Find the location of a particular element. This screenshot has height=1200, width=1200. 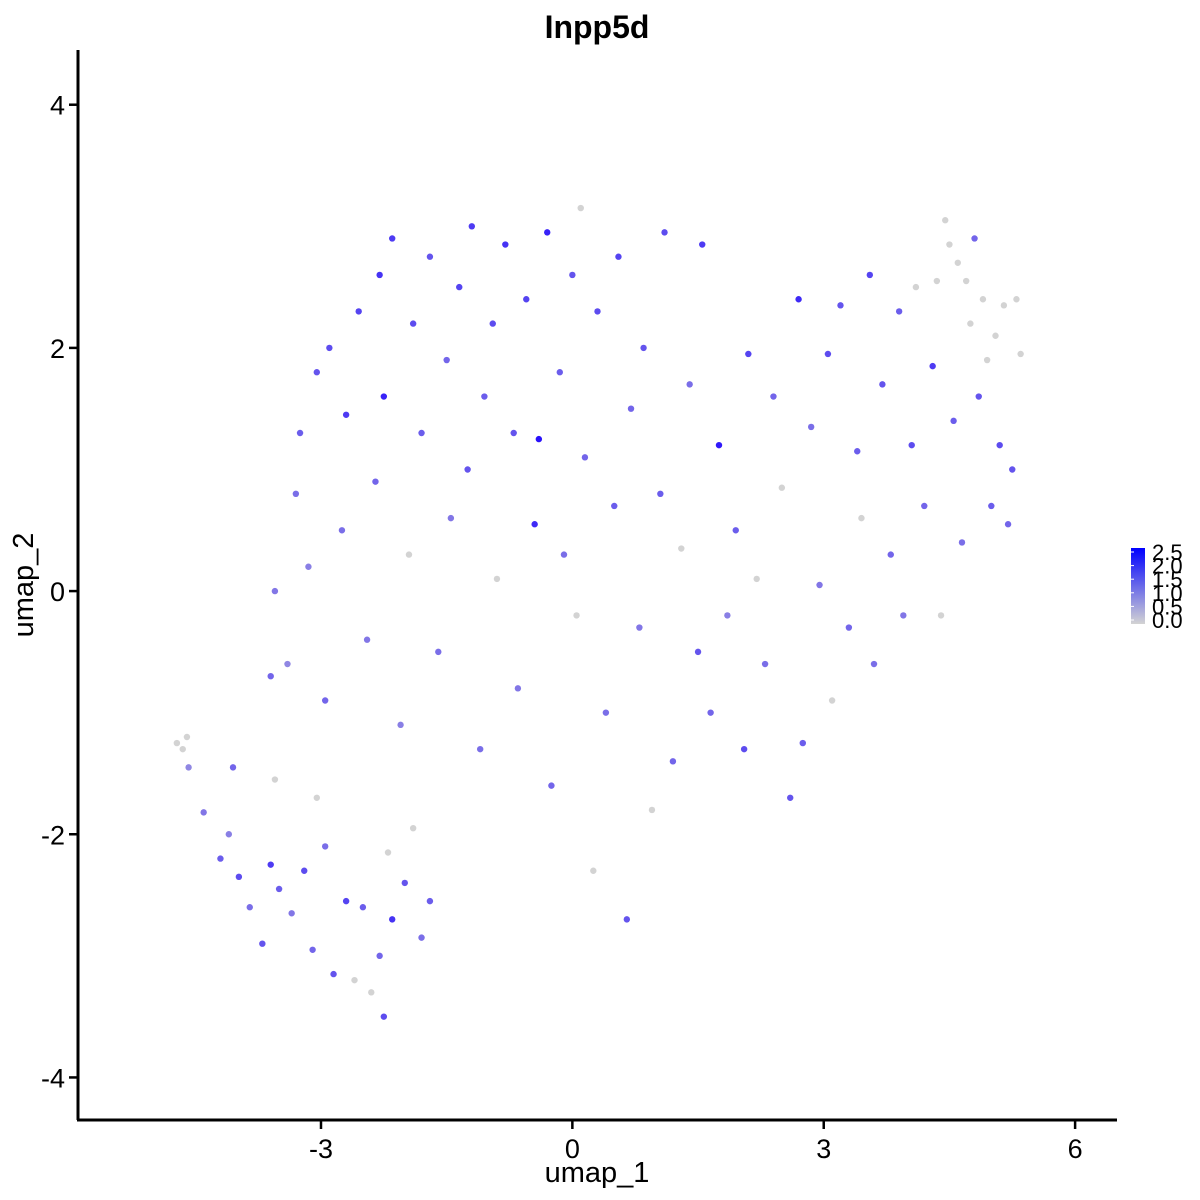

x-tick-label: 3 is located at coordinates (823, 1149).